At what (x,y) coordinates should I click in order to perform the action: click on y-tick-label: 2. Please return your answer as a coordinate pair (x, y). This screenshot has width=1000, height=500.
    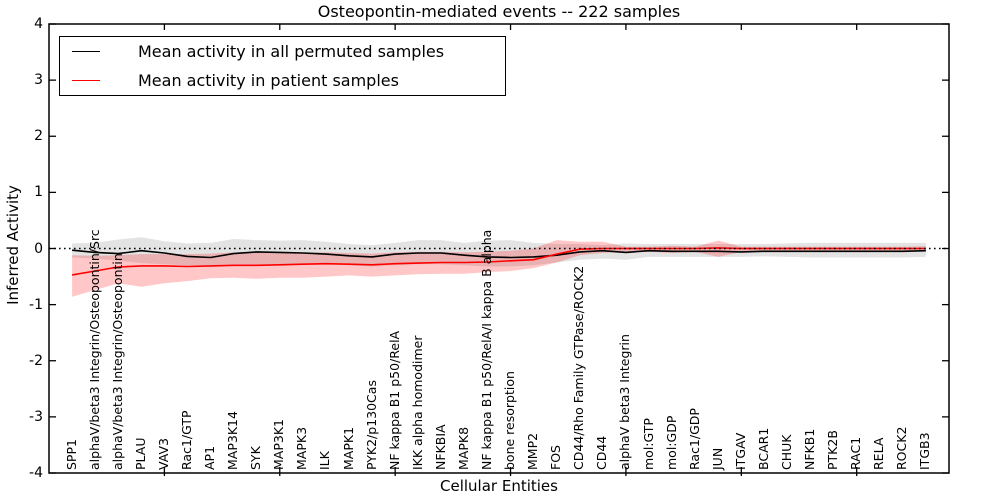
    Looking at the image, I should click on (38, 136).